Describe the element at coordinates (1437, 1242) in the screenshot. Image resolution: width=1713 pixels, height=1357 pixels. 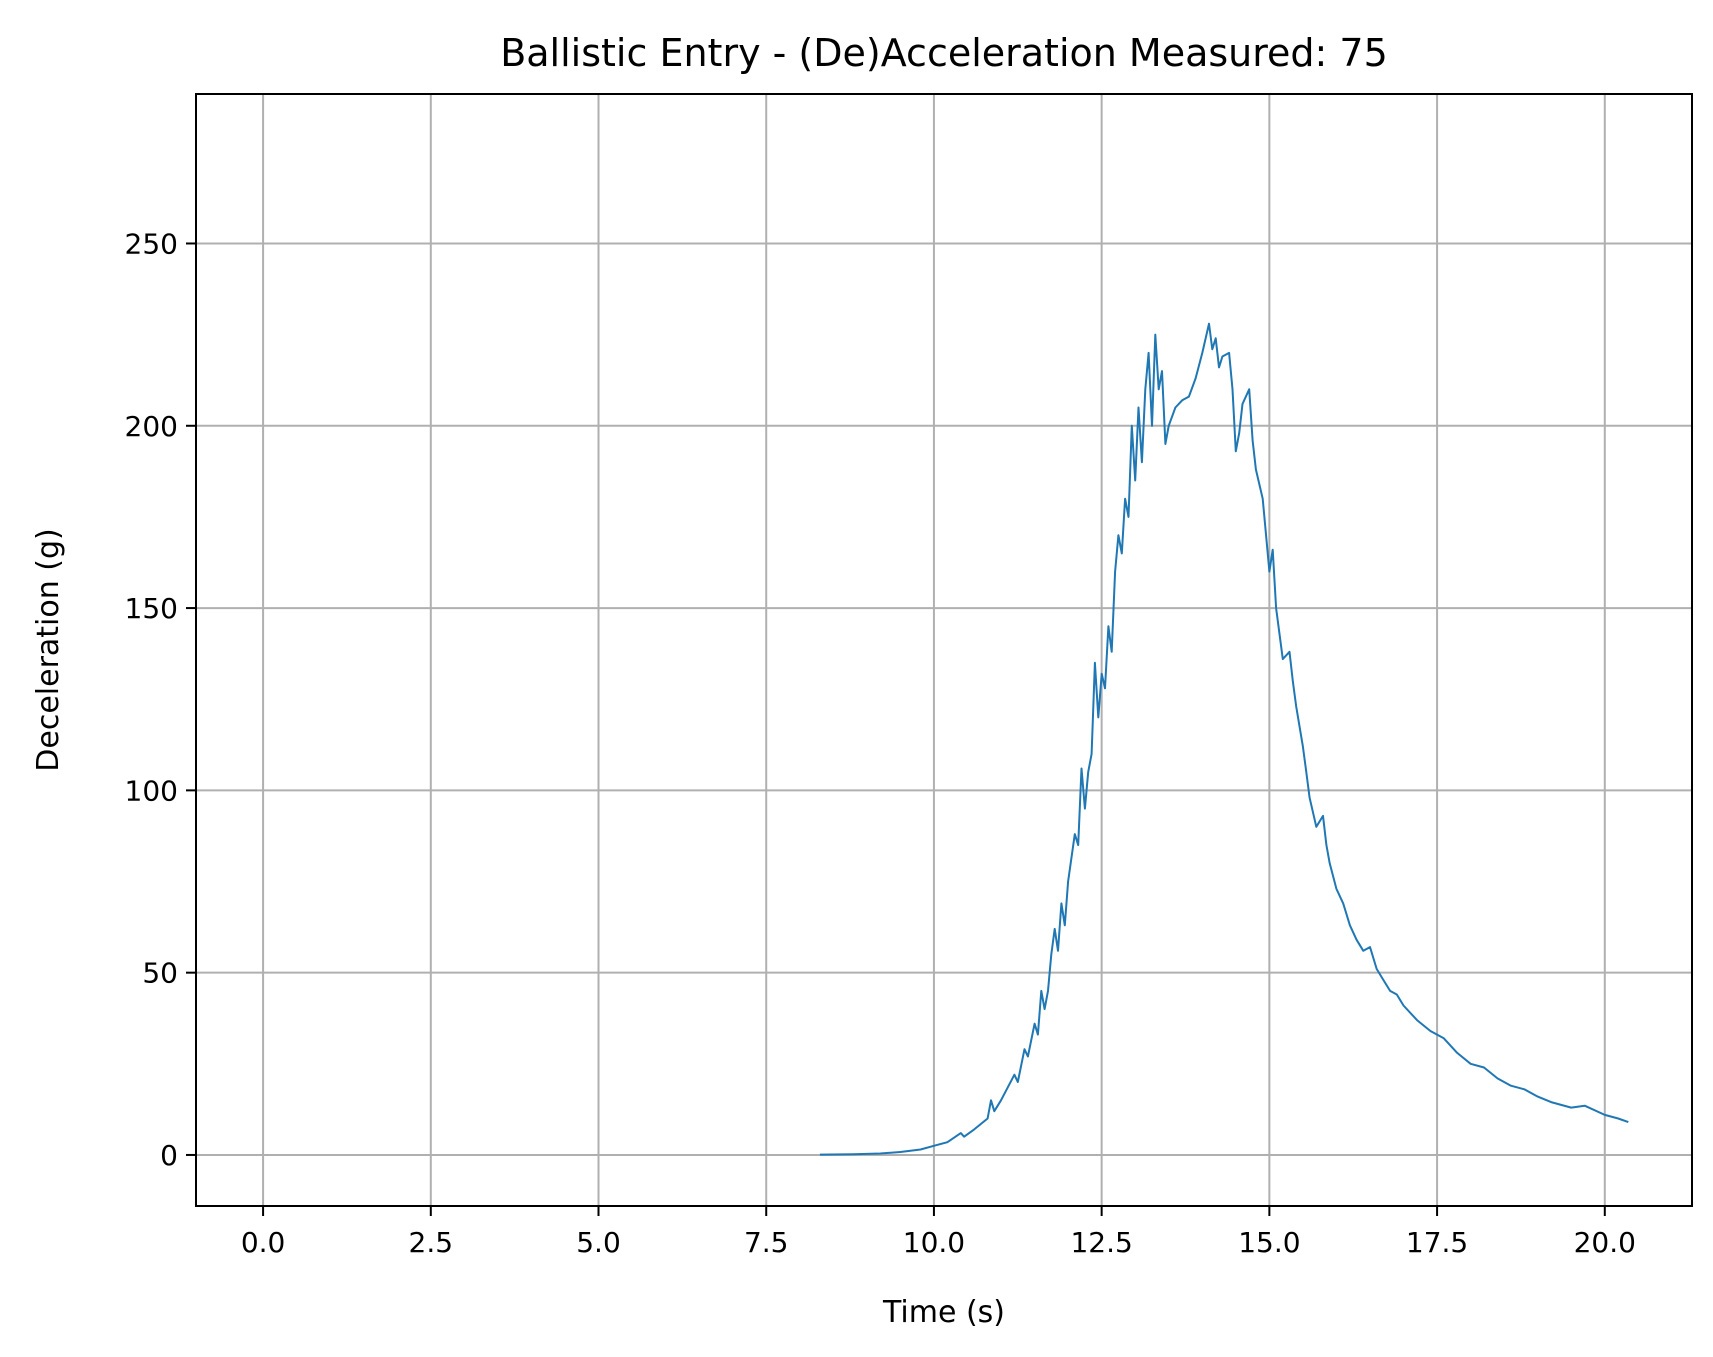
I see `x-tick-label: 17.5` at that location.